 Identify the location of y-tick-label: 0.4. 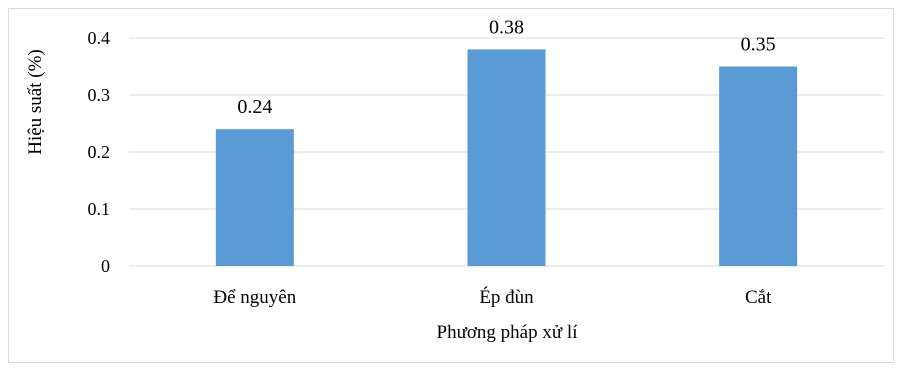
(99, 38).